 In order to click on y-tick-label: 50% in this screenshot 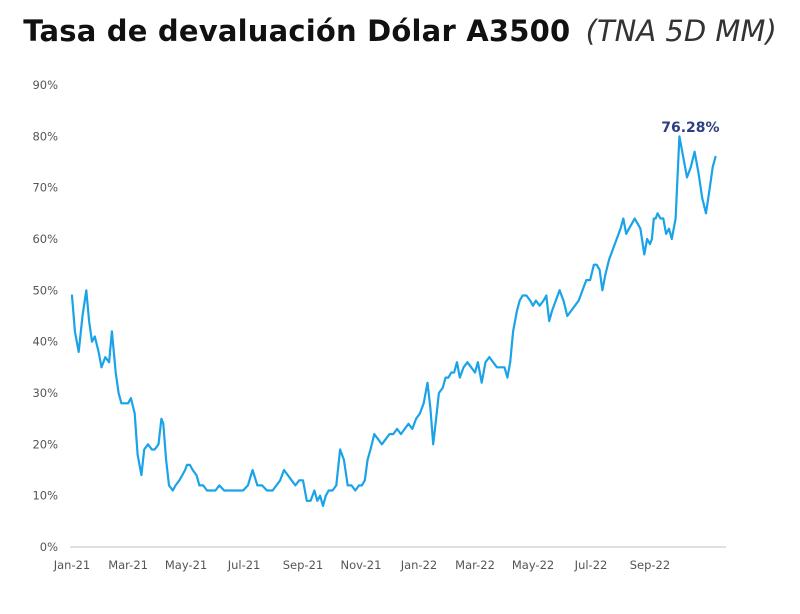, I will do `click(45, 290)`.